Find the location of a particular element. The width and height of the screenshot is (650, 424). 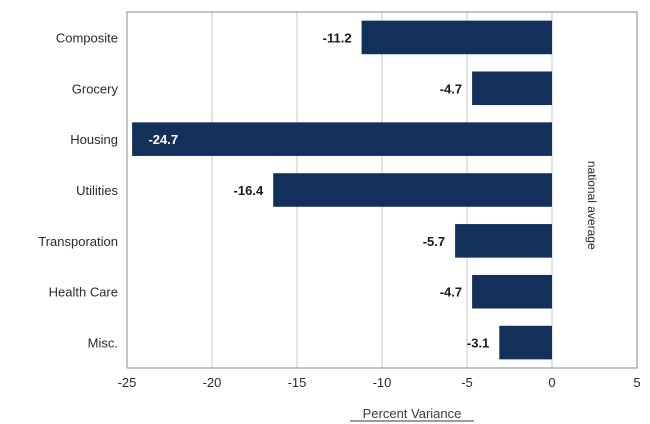

x-tick-label: 5 is located at coordinates (636, 382).